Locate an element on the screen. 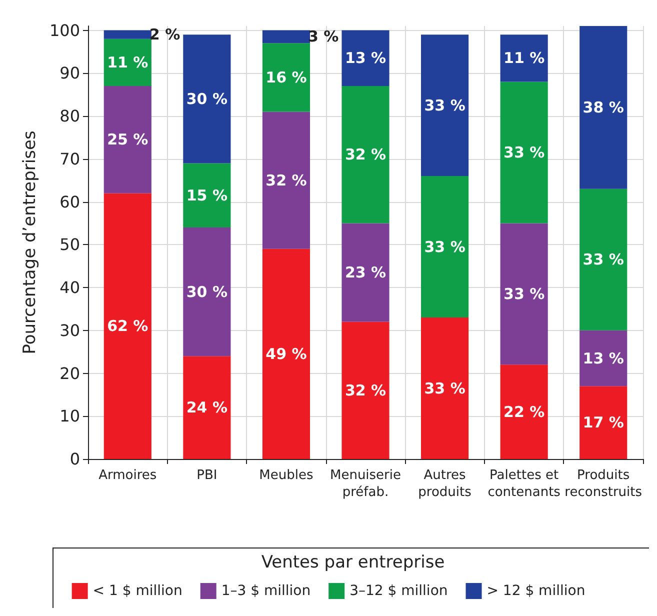  x-tick-label: Produits reconstruits is located at coordinates (603, 484).